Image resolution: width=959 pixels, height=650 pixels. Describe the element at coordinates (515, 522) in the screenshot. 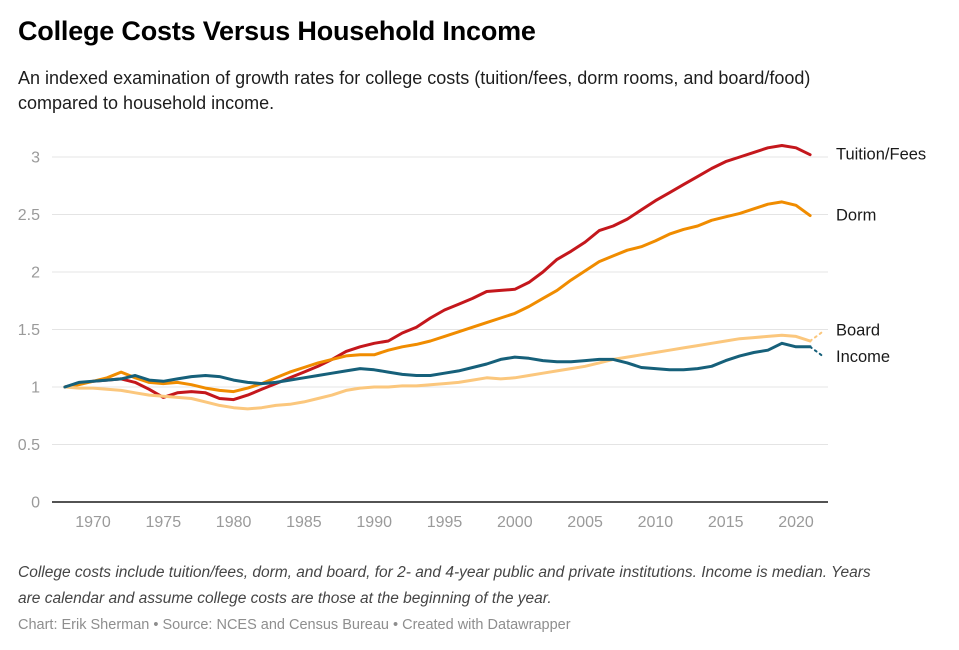

I see `x-tick-label-2000: 2000` at that location.